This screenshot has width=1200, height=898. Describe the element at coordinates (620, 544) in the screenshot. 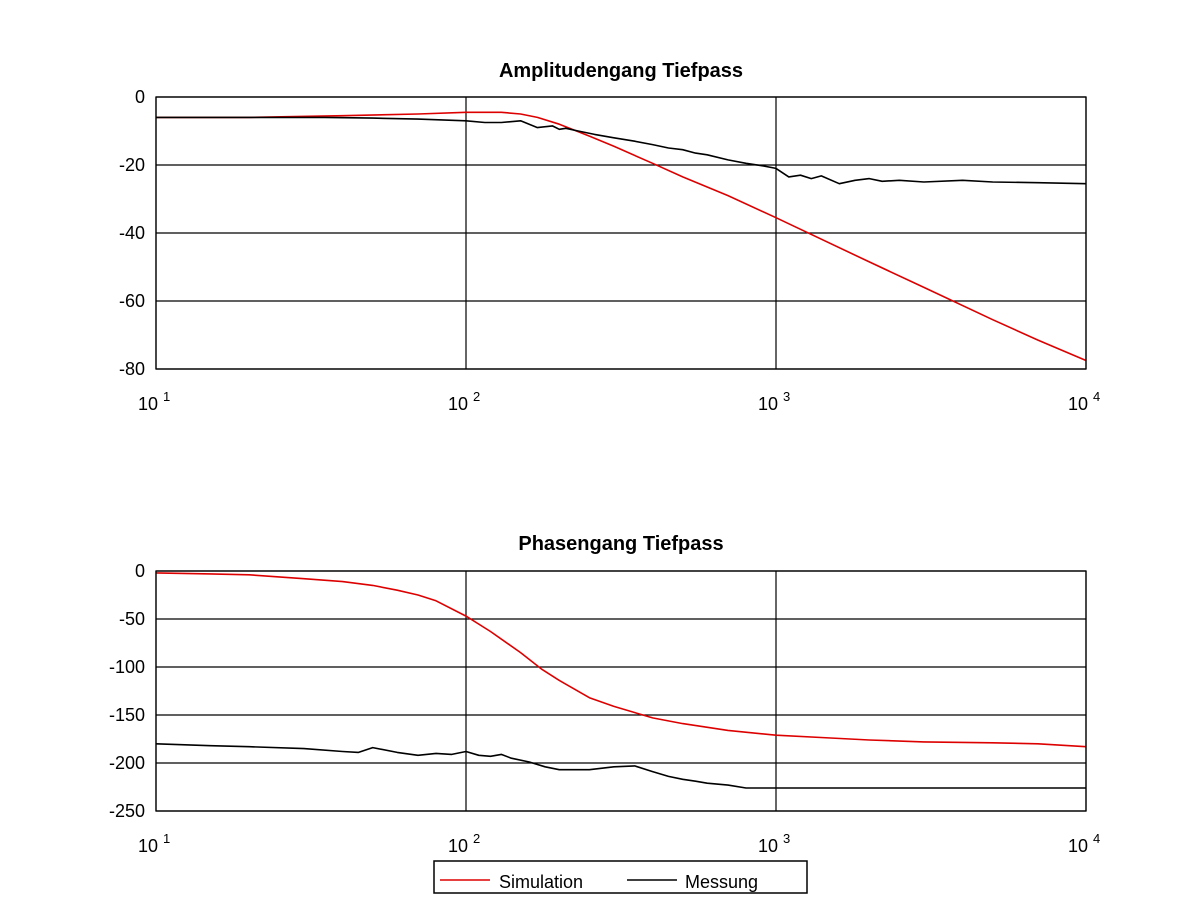

I see `phase-title: Phasengang Tiefpass` at that location.